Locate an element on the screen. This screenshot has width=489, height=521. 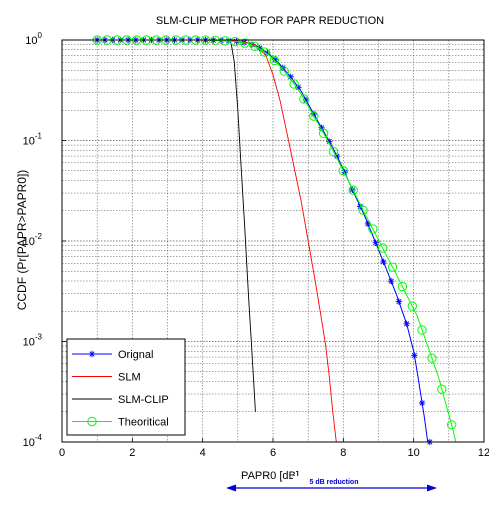
annotation-text-bg is located at coordinates (334, 481).